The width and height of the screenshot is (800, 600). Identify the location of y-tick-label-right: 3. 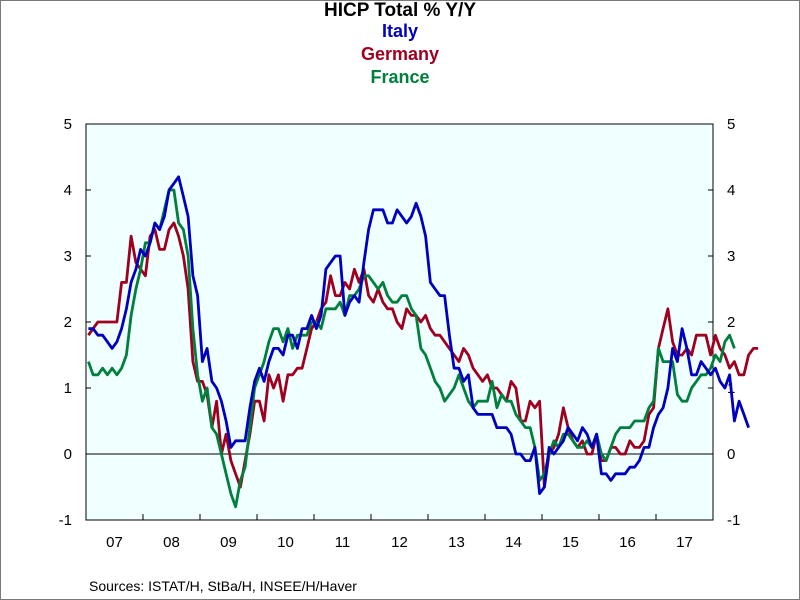
(731, 256).